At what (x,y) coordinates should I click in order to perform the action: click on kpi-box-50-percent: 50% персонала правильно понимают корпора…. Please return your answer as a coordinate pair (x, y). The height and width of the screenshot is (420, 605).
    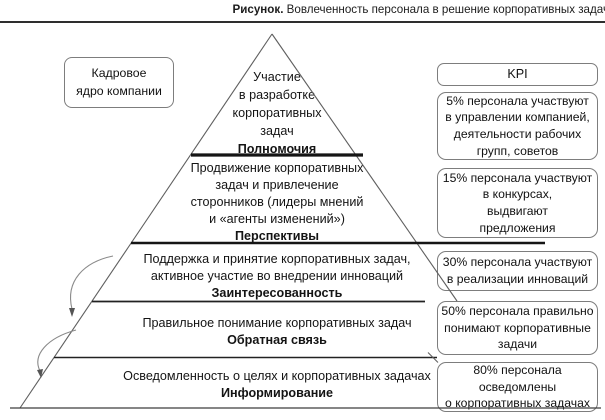
    Looking at the image, I should click on (517, 328).